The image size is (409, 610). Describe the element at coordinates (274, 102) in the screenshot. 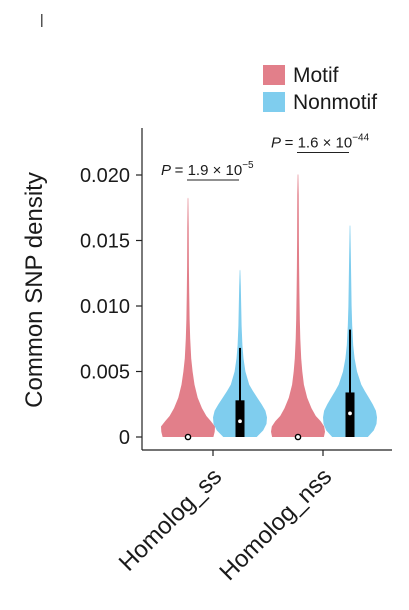

I see `legend-swatch-nonmotif` at that location.